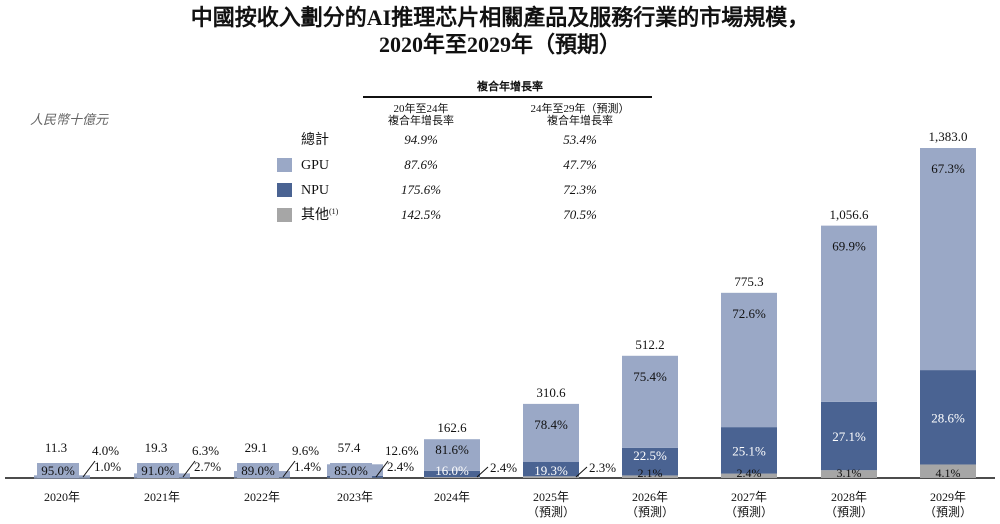 The width and height of the screenshot is (1000, 524). What do you see at coordinates (256, 447) in the screenshot?
I see `total-label: 29.1` at bounding box center [256, 447].